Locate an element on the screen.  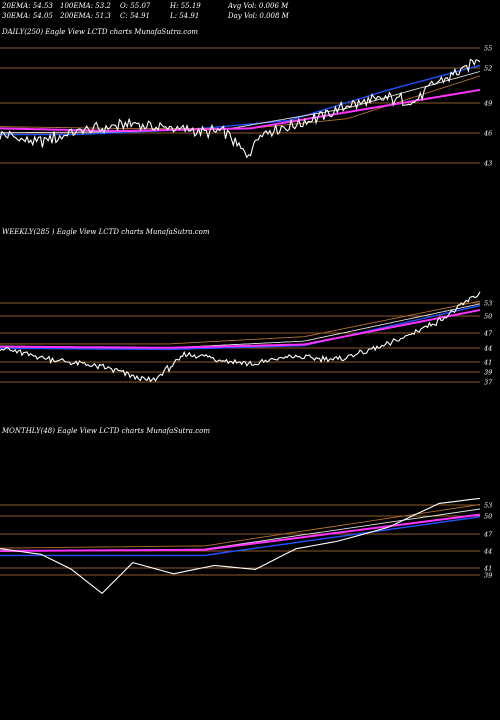
header-open: O: 55.07 is located at coordinates (135, 6).